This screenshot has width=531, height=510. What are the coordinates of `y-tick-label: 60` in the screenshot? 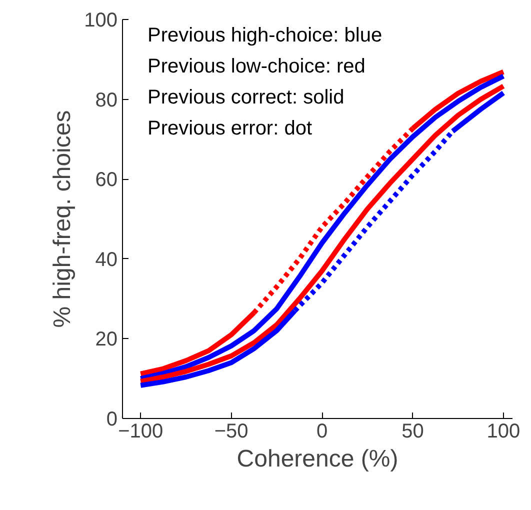 It's located at (106, 180).